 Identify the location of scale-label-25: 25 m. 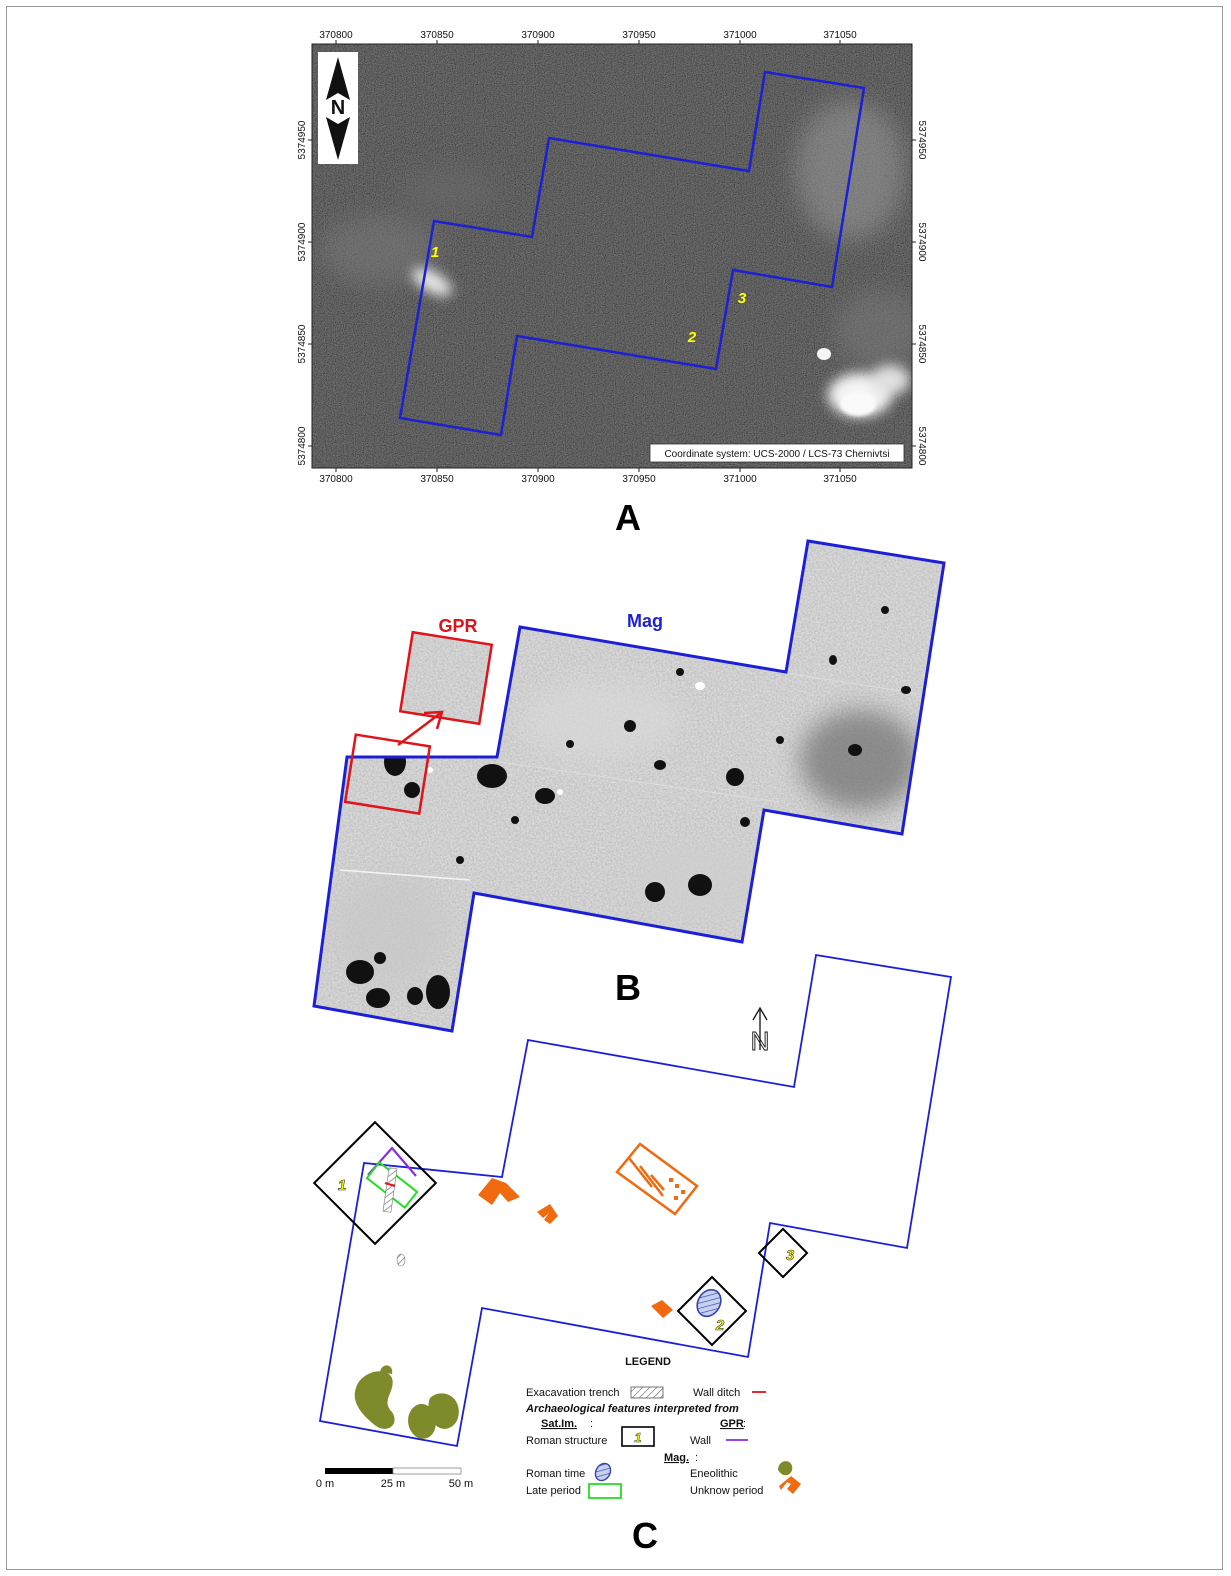
(393, 1484).